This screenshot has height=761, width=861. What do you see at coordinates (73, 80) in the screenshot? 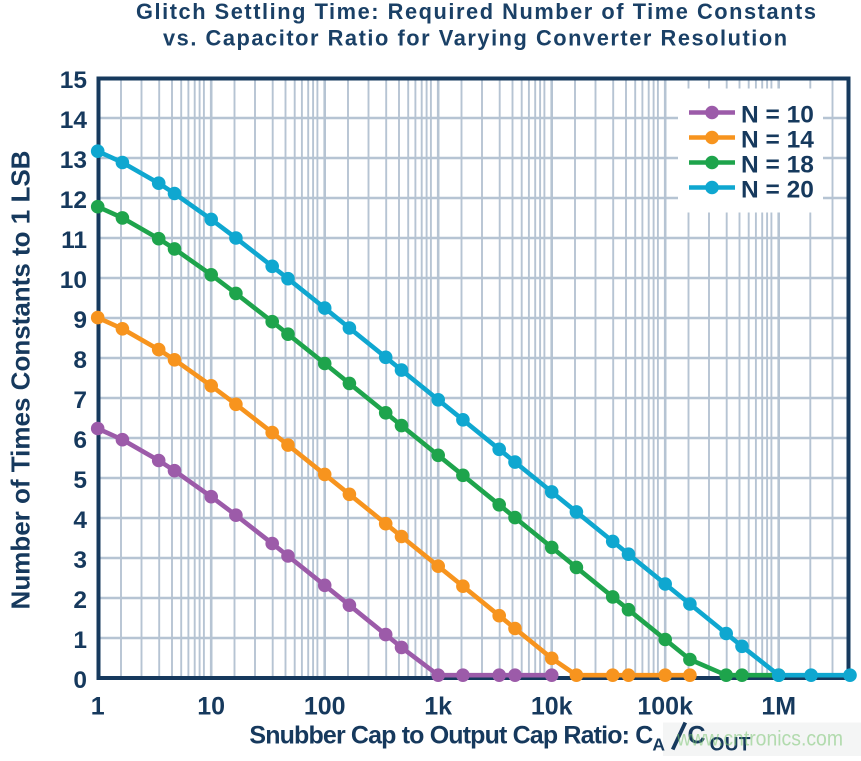
I see `svg-text: 15` at bounding box center [73, 80].